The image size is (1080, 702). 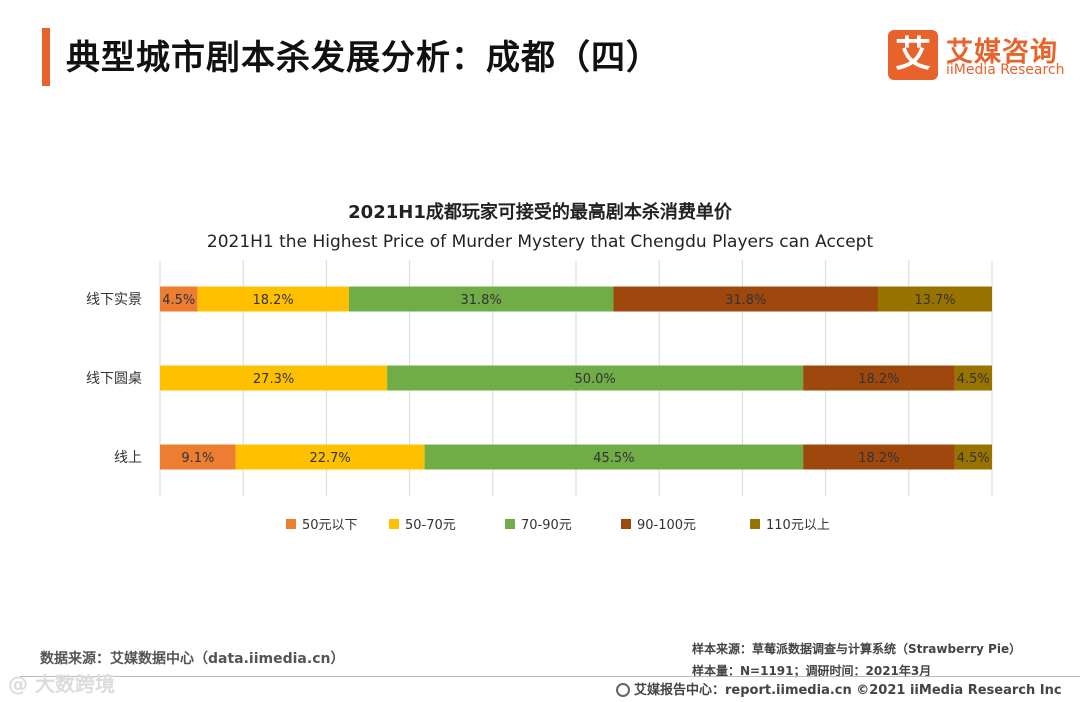 What do you see at coordinates (430, 525) in the screenshot?
I see `legend-label: 50-70元` at bounding box center [430, 525].